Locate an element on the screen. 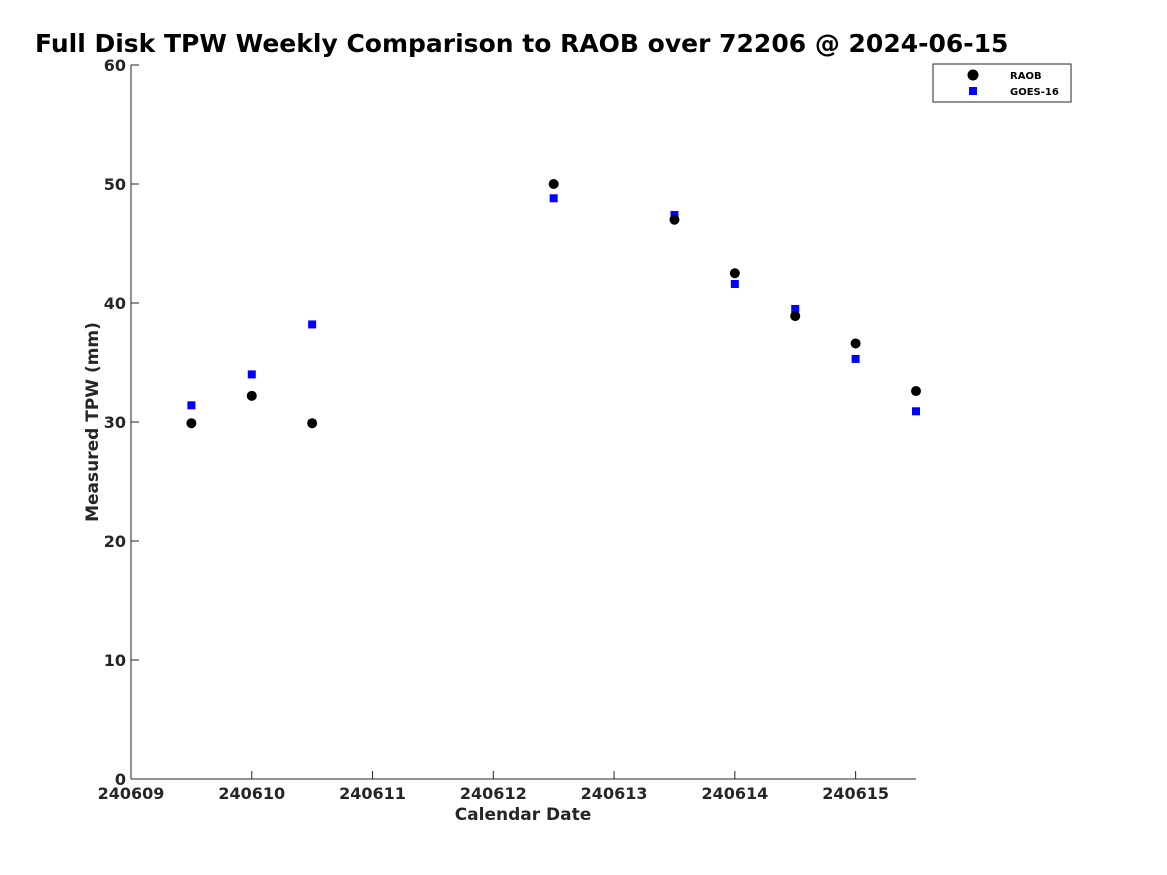 This screenshot has height=875, width=1167. x-tick-label: 240610 is located at coordinates (251, 793).